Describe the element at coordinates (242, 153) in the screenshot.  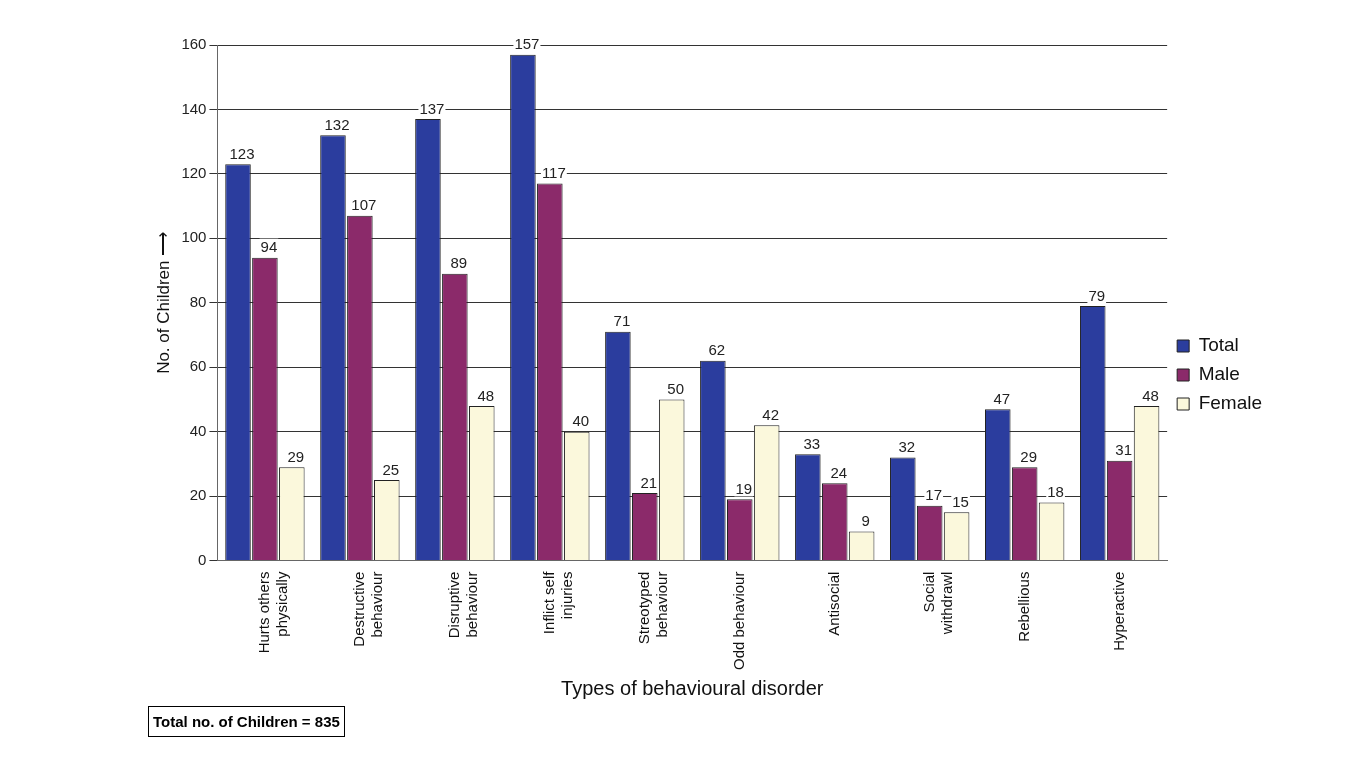
I see `data-label: 123` at that location.